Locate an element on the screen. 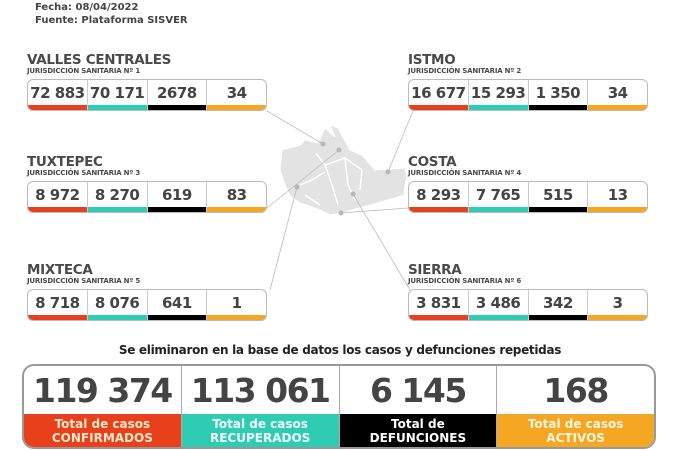 The image size is (680, 450). region-name: VALLES CENTRALES is located at coordinates (99, 60).